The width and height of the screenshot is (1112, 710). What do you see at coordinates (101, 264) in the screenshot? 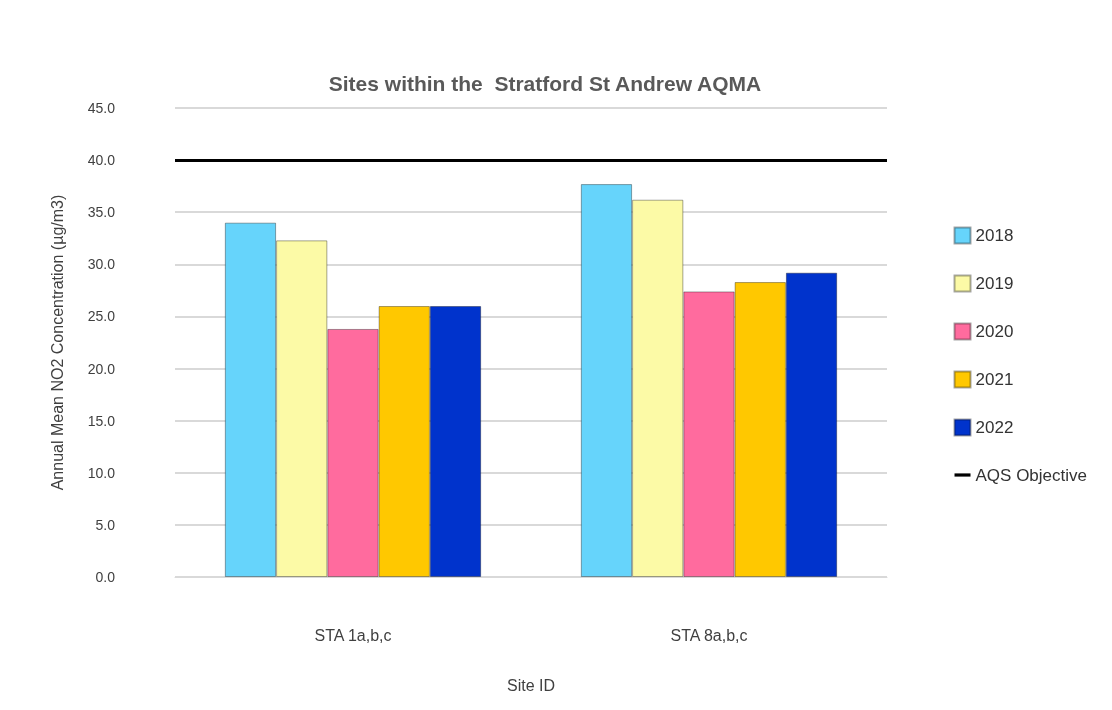
I see `y-tick-label: 30.0` at bounding box center [101, 264].